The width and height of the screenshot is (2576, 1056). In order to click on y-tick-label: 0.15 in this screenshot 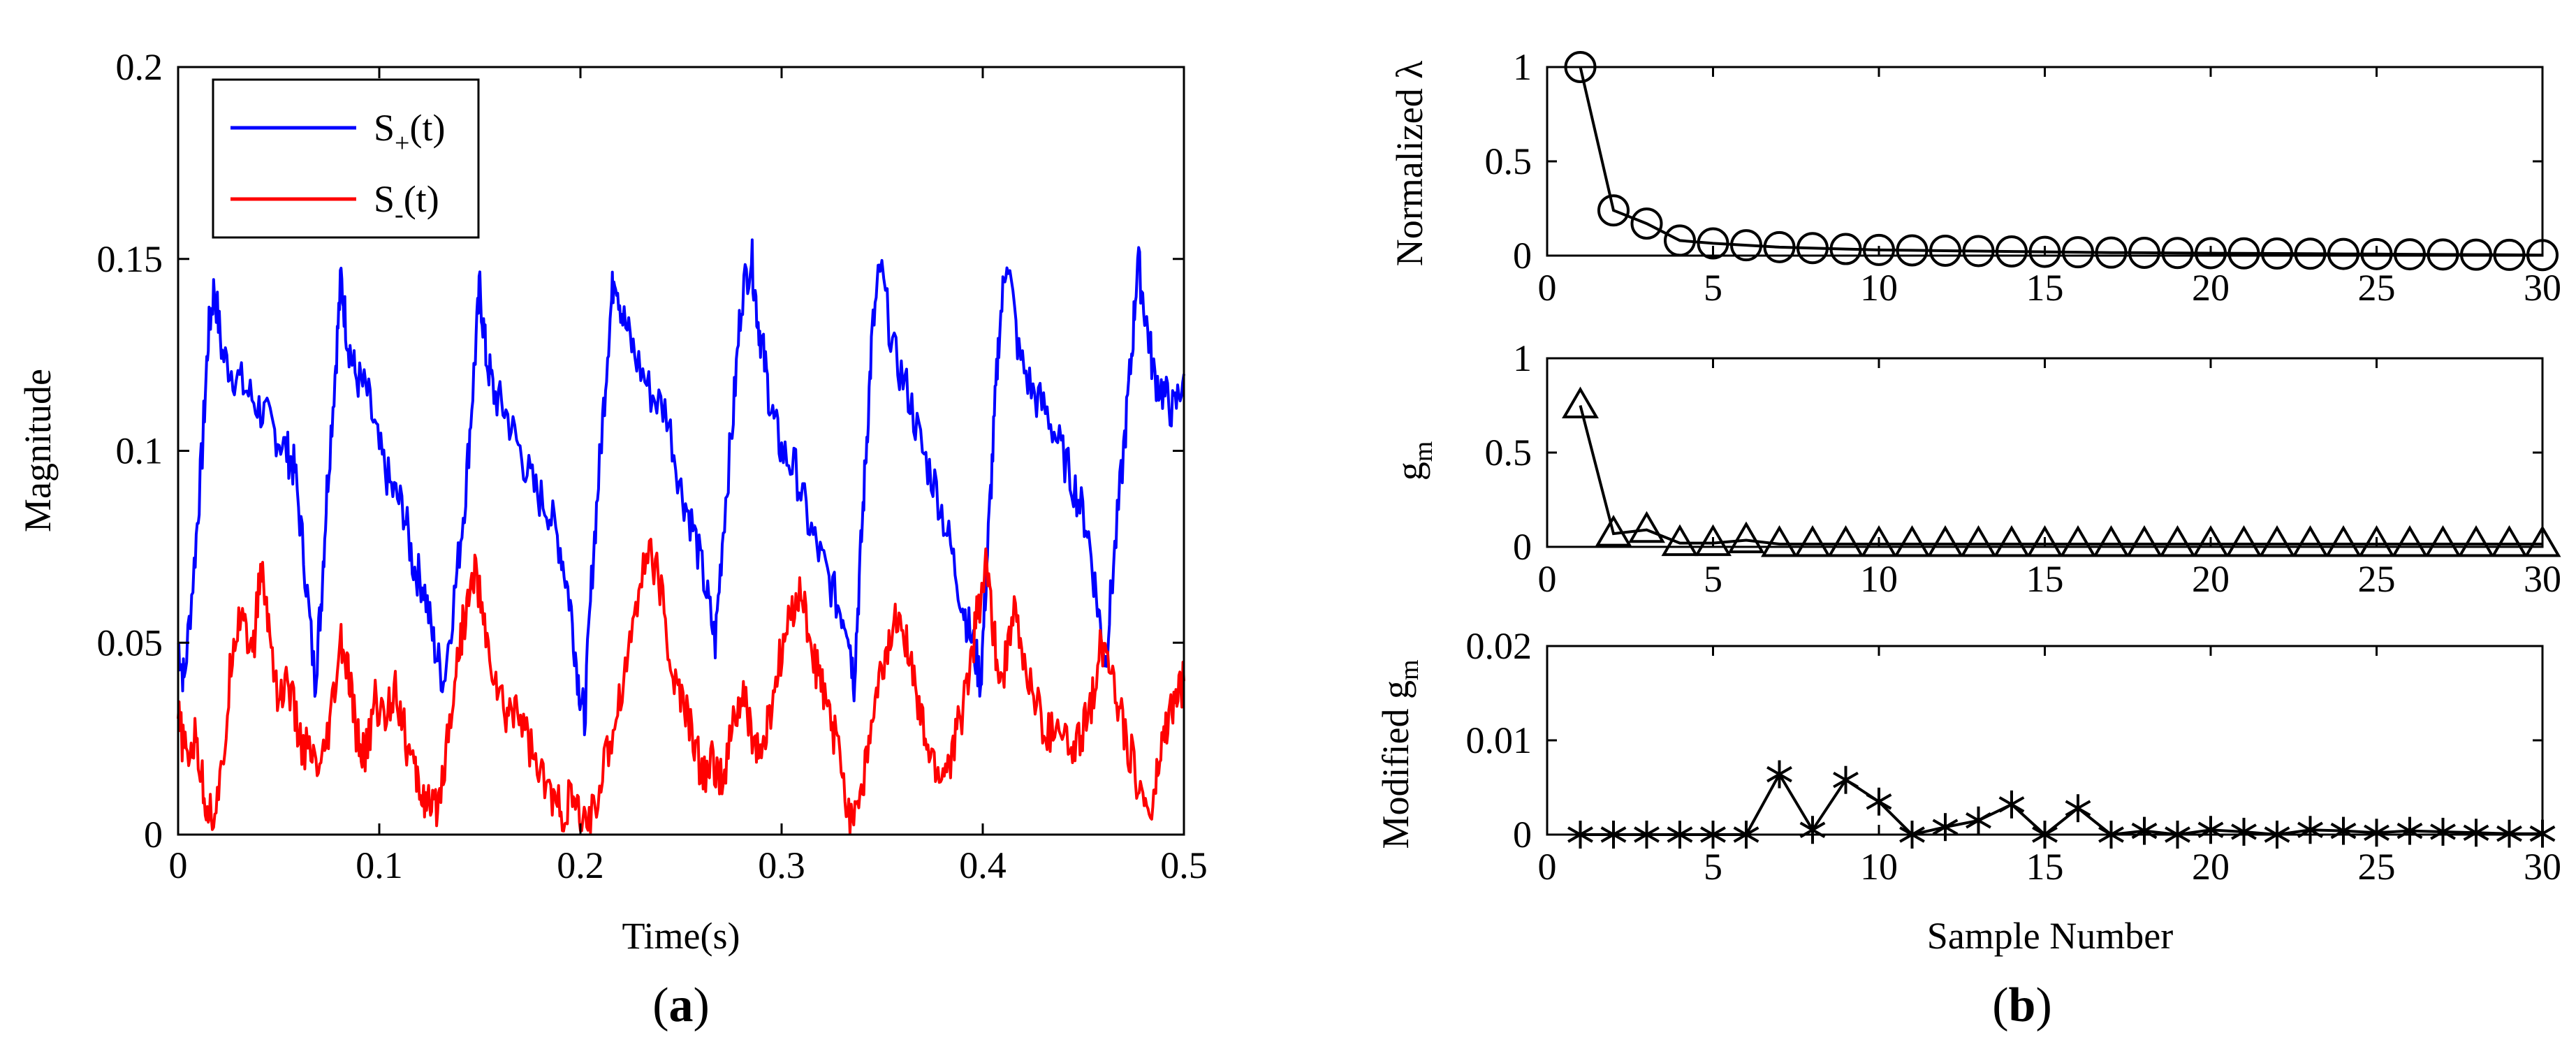, I will do `click(130, 259)`.